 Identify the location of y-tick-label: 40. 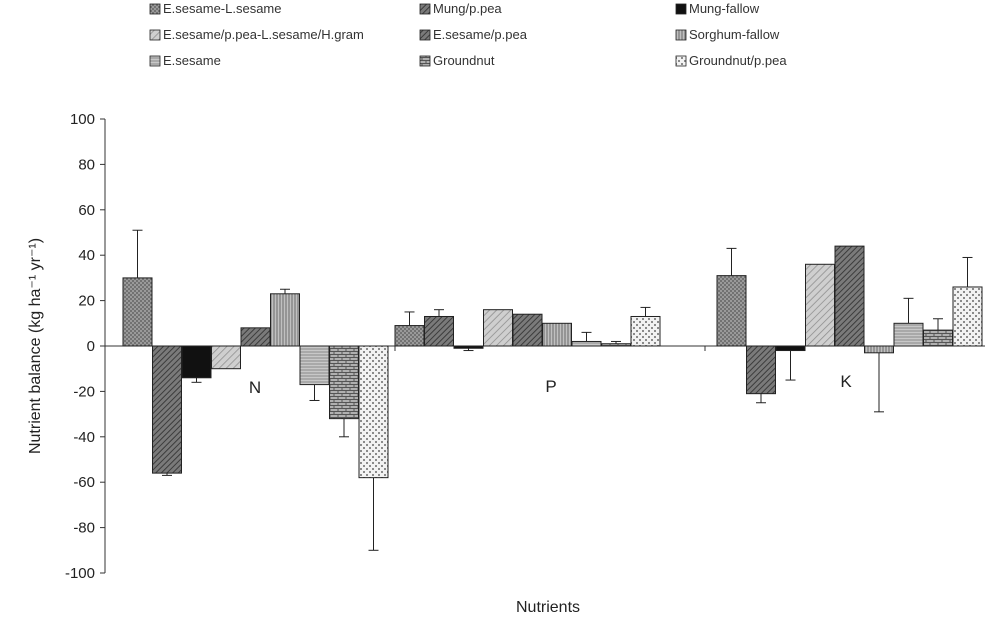
(86, 255).